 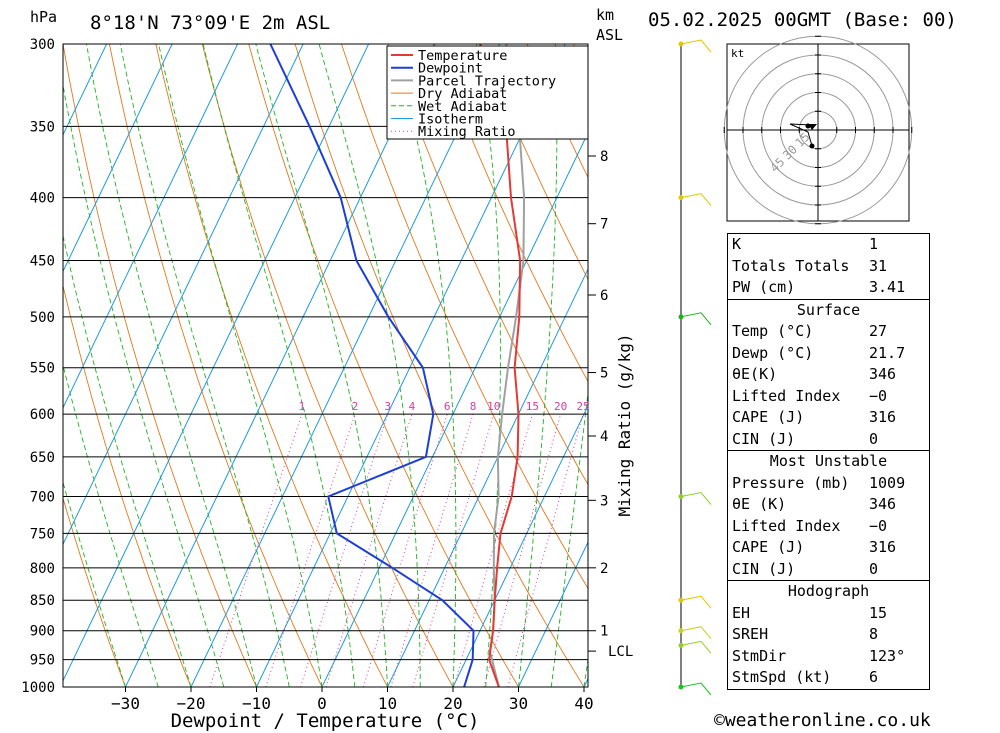 What do you see at coordinates (42, 534) in the screenshot?
I see `pressure-tick-label: 750` at bounding box center [42, 534].